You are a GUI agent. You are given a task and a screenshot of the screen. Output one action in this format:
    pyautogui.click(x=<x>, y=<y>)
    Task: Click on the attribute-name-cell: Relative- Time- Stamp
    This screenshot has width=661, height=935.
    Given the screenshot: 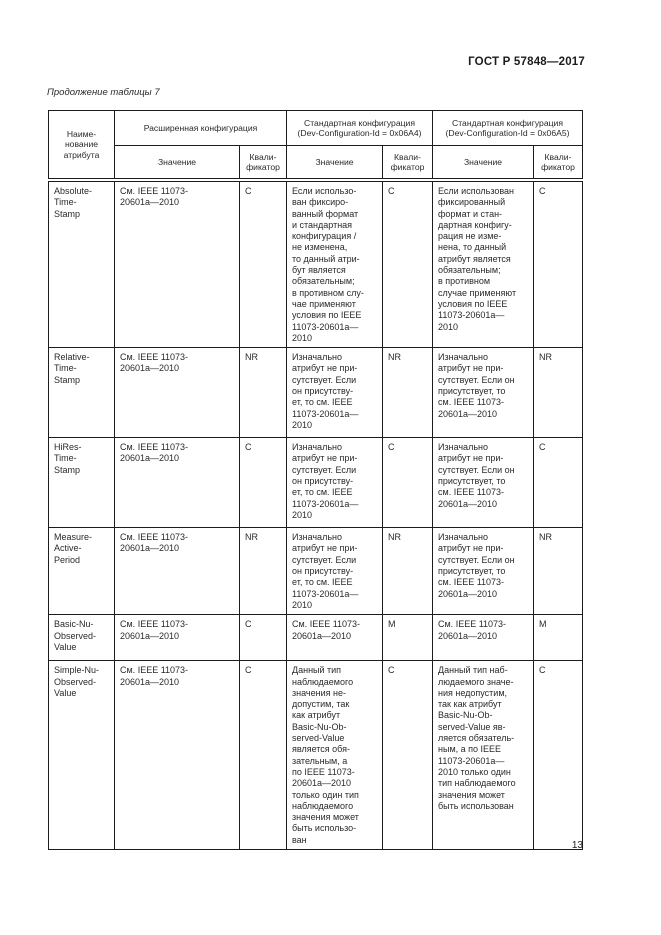 What is the action you would take?
    pyautogui.click(x=81, y=393)
    